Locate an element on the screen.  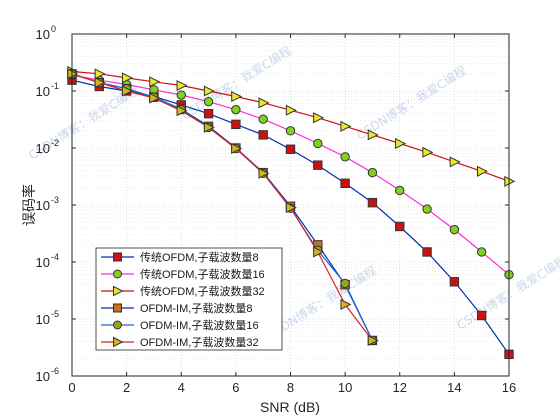
legend-item: 传统OFDM,子载波数量32 is located at coordinates (183, 291).